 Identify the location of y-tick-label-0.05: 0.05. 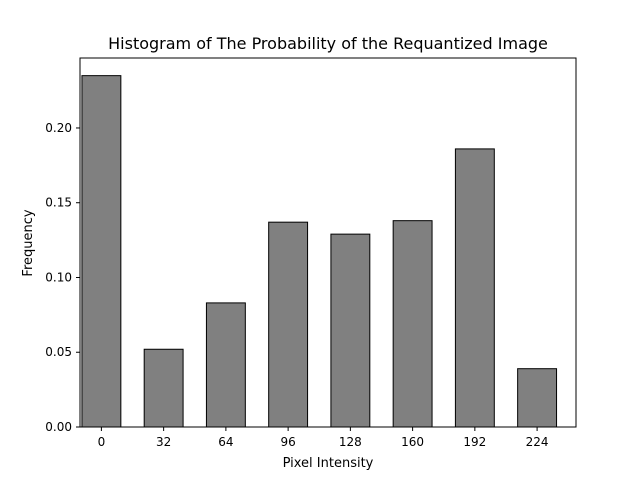
(58, 352).